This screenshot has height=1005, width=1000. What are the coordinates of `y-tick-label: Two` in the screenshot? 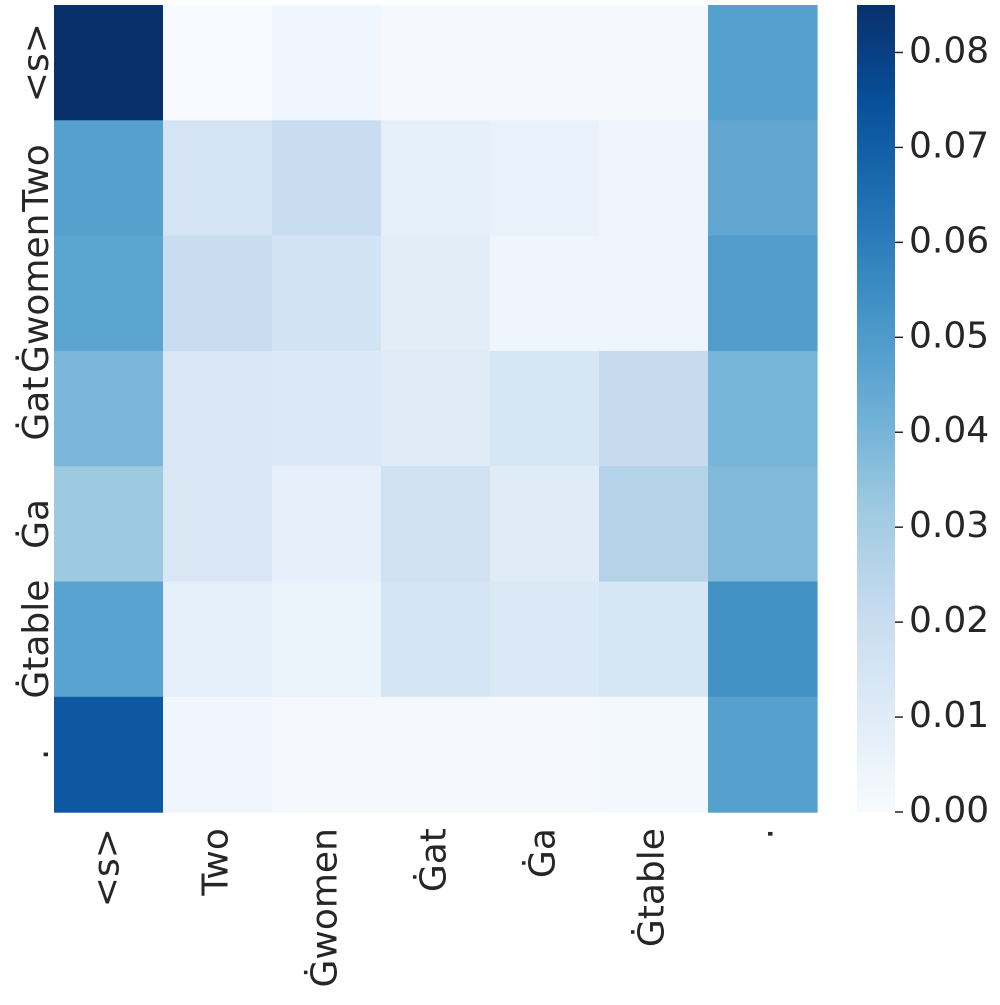 It's located at (36, 178).